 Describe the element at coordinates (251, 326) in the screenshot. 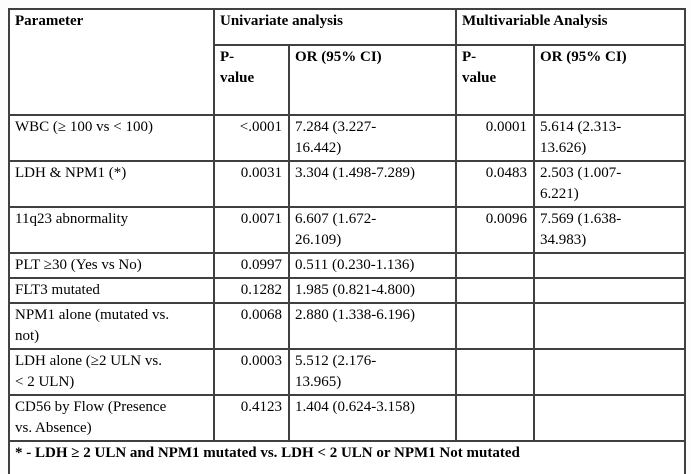

I see `uni-pvalue-cell: 0.0068` at that location.